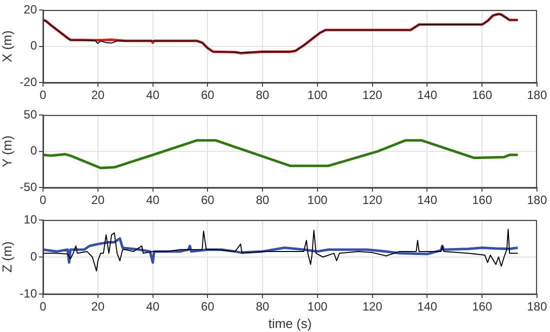 The width and height of the screenshot is (550, 332). Describe the element at coordinates (29, 293) in the screenshot. I see `y-tick-label: -10` at that location.